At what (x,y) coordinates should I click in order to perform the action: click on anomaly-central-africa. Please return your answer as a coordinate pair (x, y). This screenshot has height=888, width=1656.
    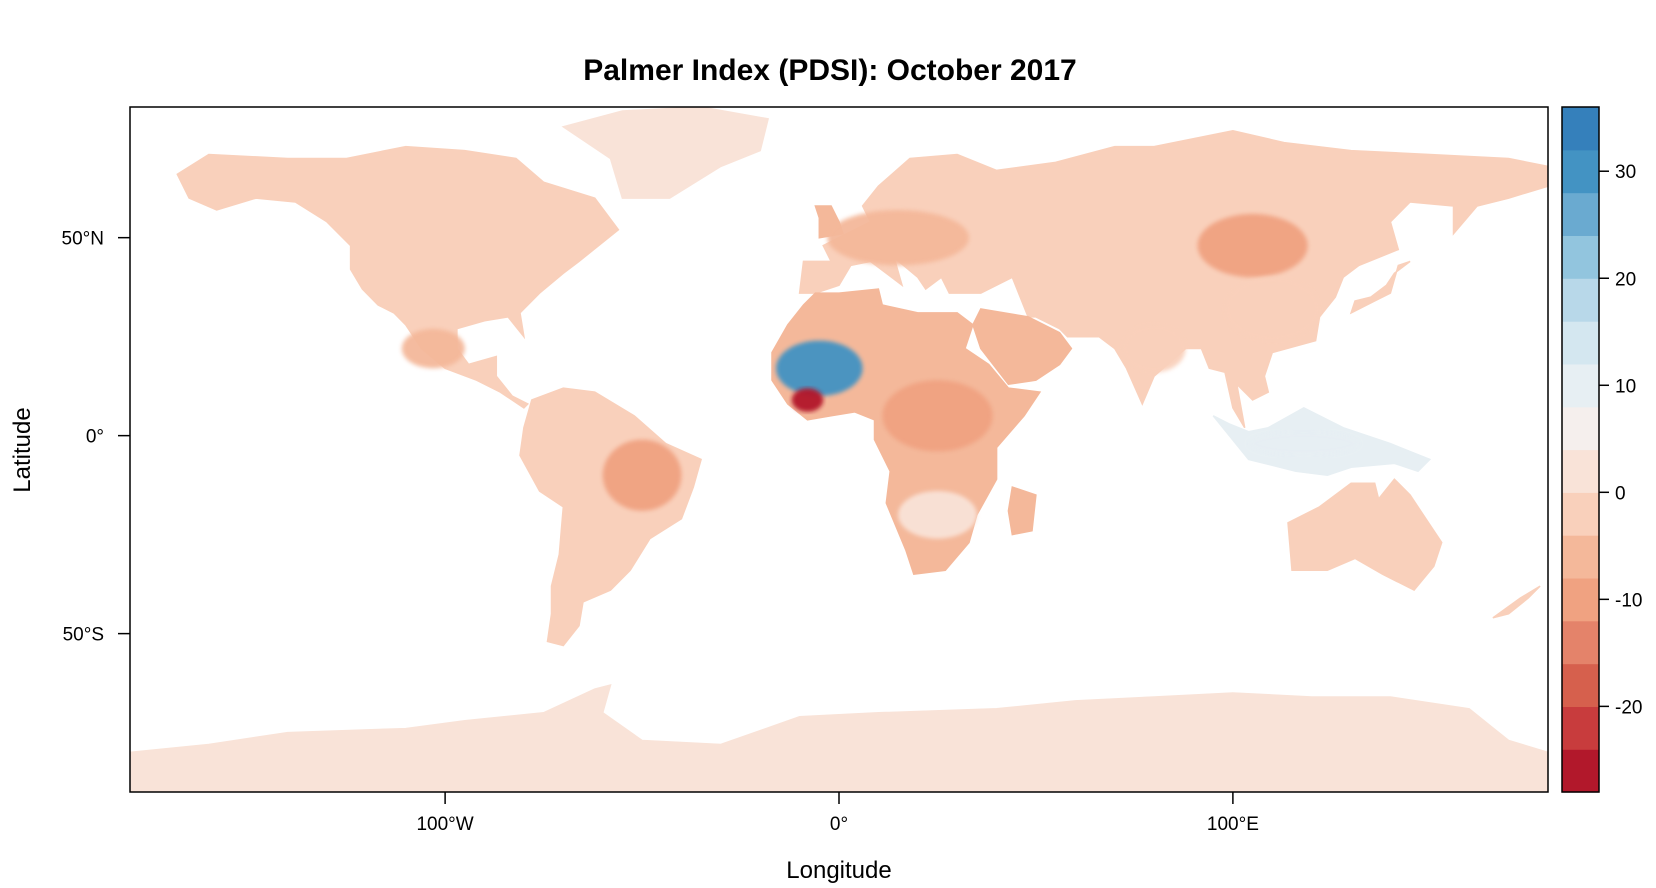
    Looking at the image, I should click on (937, 416).